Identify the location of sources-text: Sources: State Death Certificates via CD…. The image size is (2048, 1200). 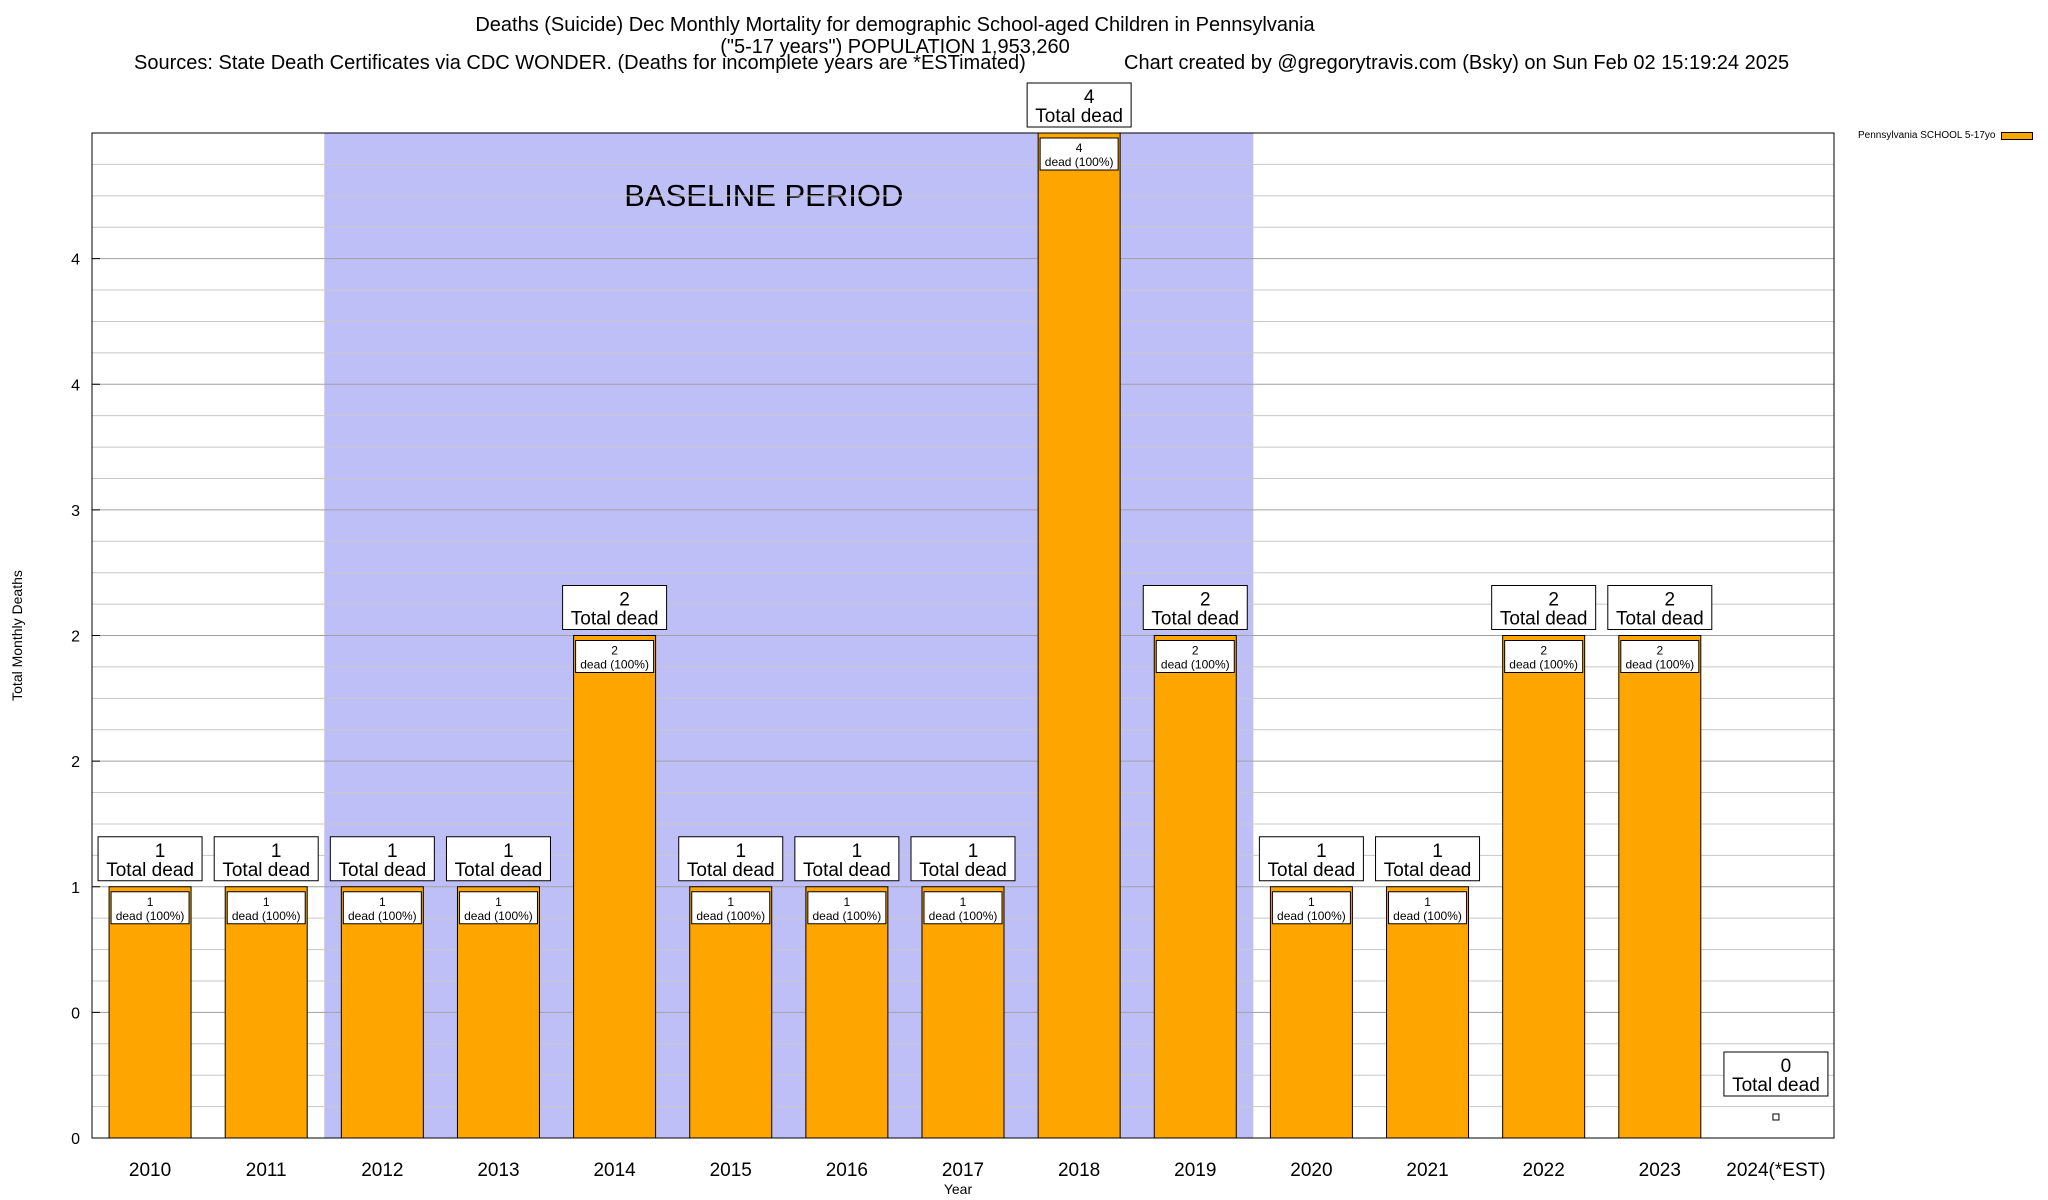
(580, 63).